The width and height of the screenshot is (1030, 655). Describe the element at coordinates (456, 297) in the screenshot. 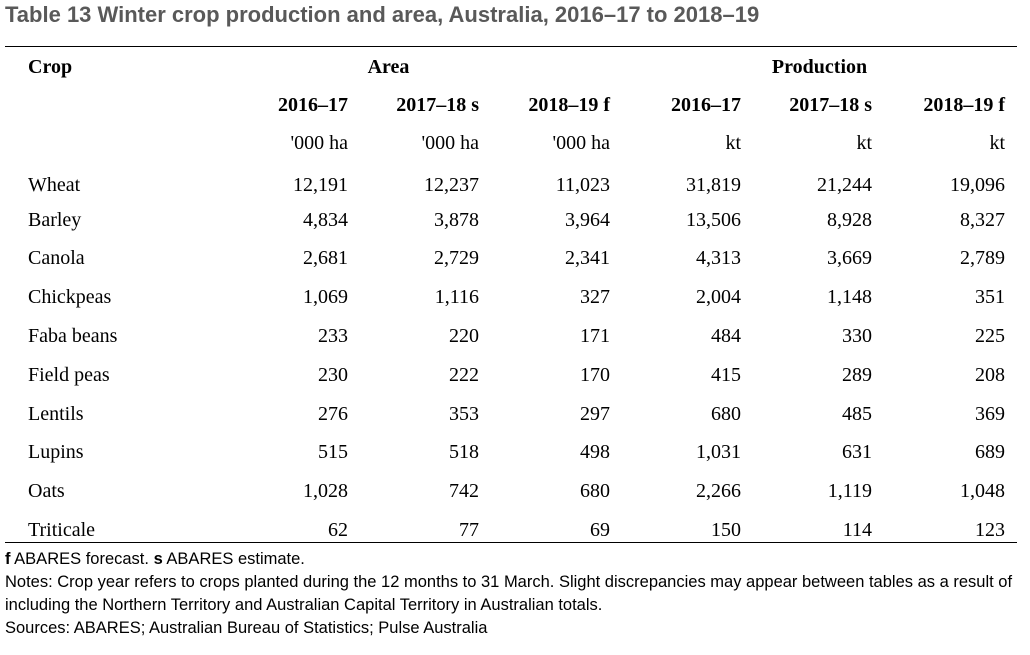

I see `value-cell: 1,116` at that location.